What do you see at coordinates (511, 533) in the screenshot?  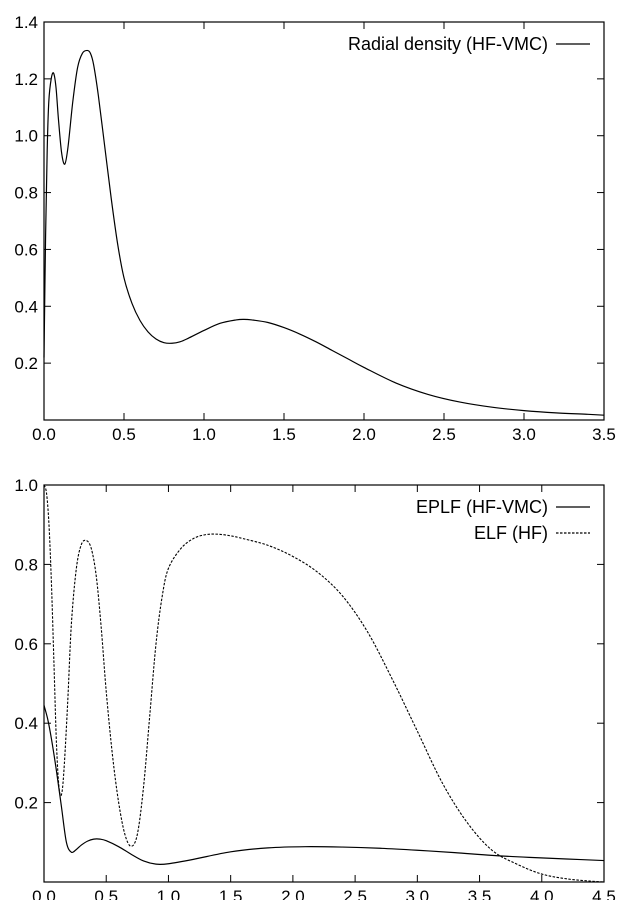 I see `legend-label: ELF (HF)` at bounding box center [511, 533].